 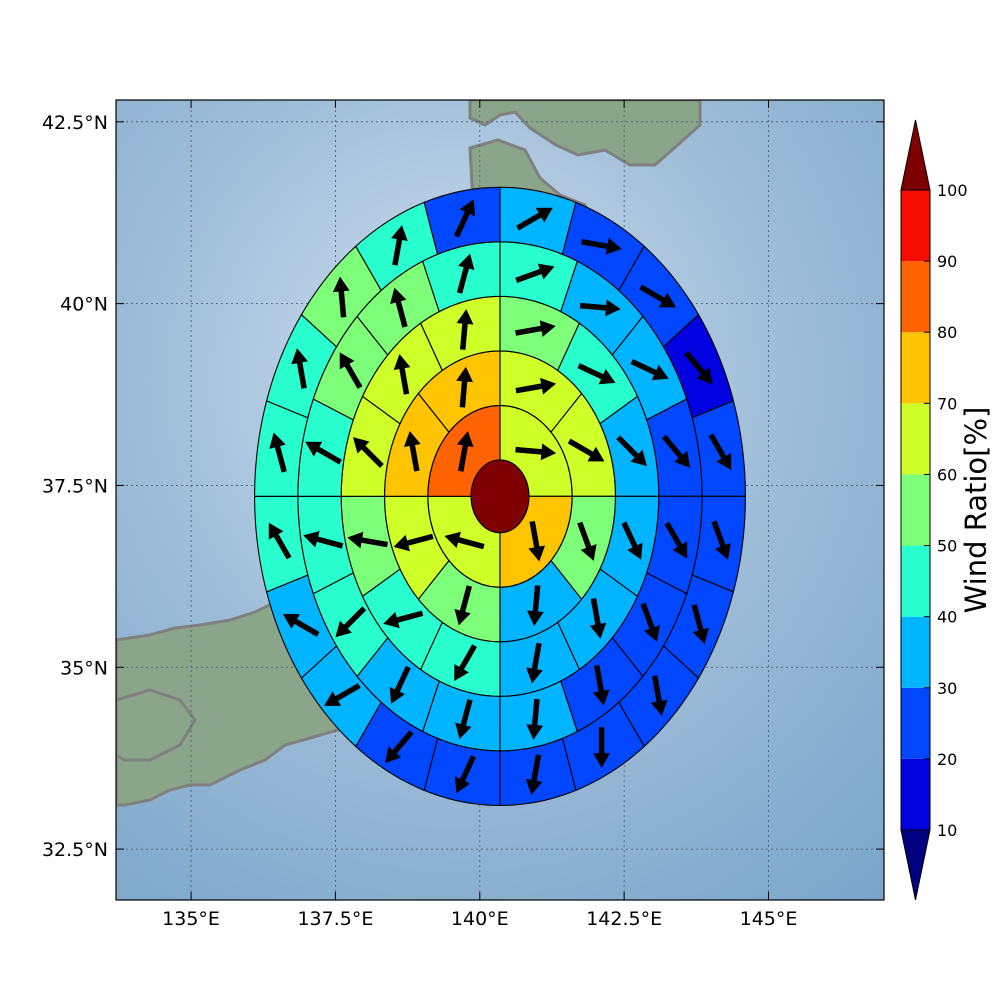 I want to click on wind-arrow-ring2-sector10, so click(x=402, y=374).